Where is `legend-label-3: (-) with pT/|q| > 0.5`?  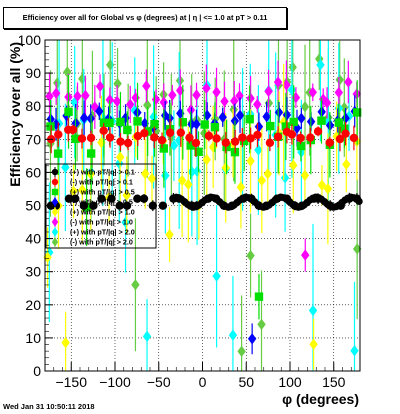 legend-label-3: (-) with pT/|q| > 0.5 is located at coordinates (101, 202).